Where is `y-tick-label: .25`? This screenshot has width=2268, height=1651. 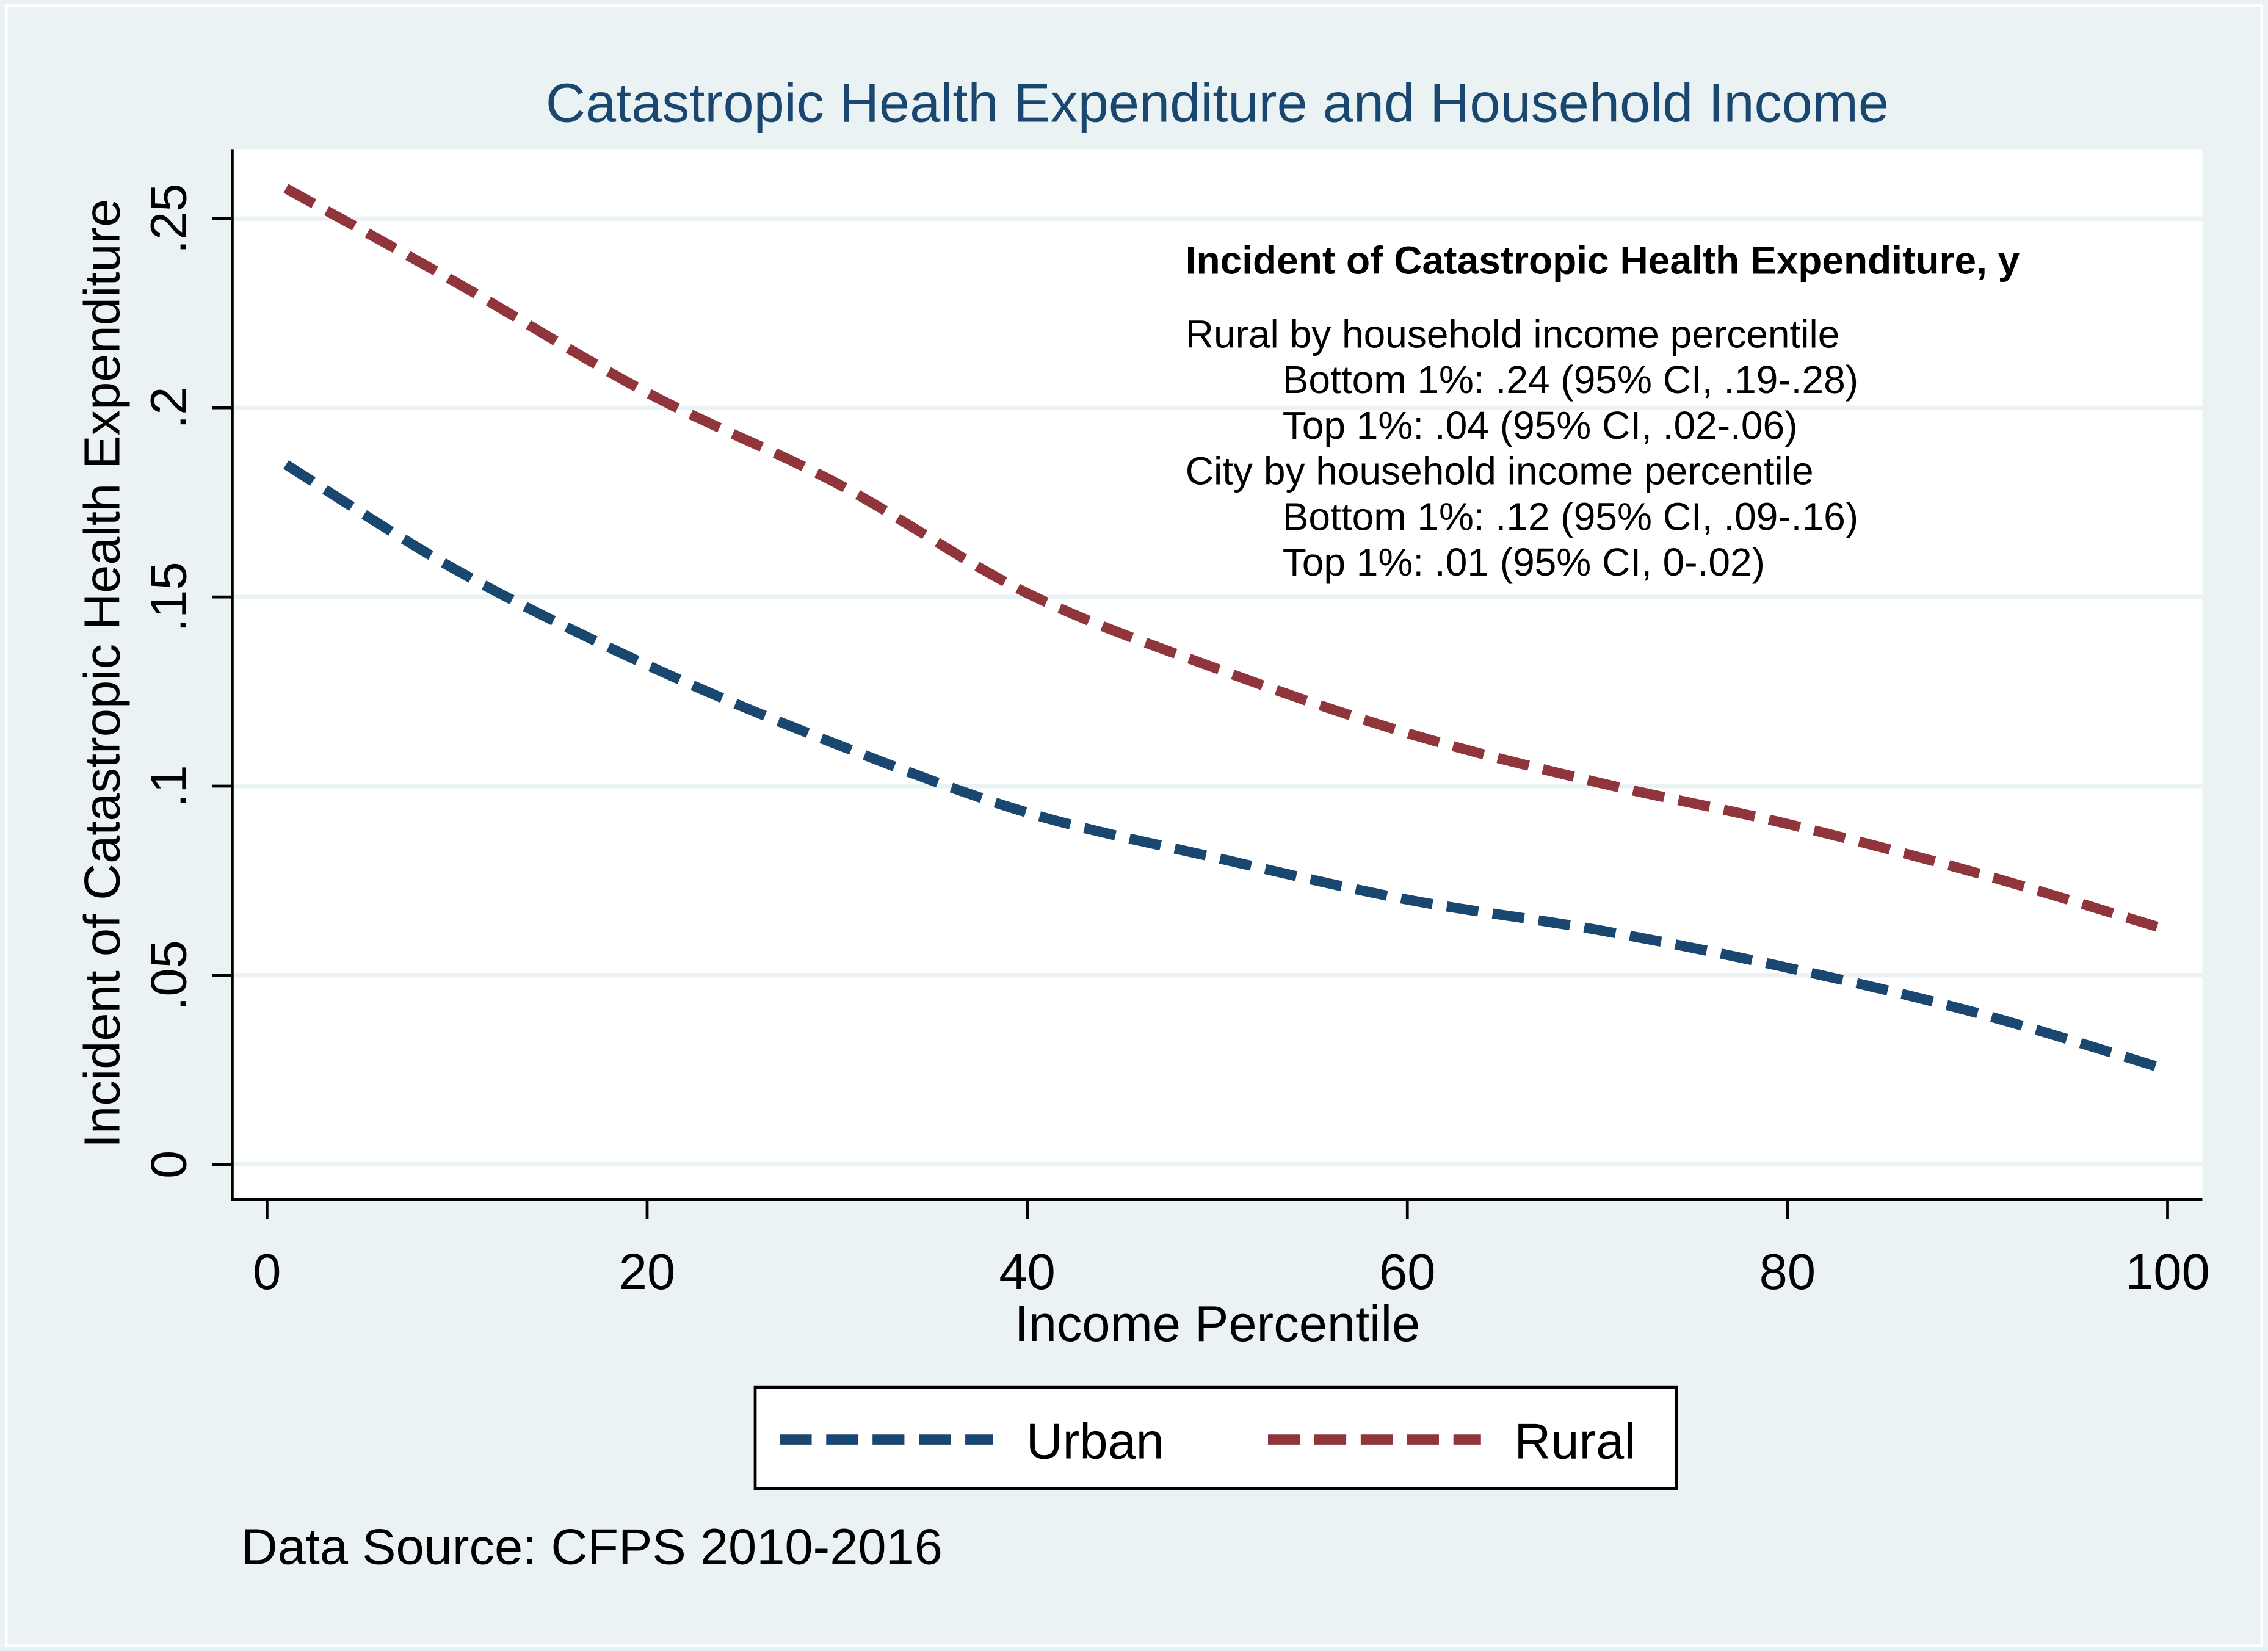
y-tick-label: .25 is located at coordinates (168, 219).